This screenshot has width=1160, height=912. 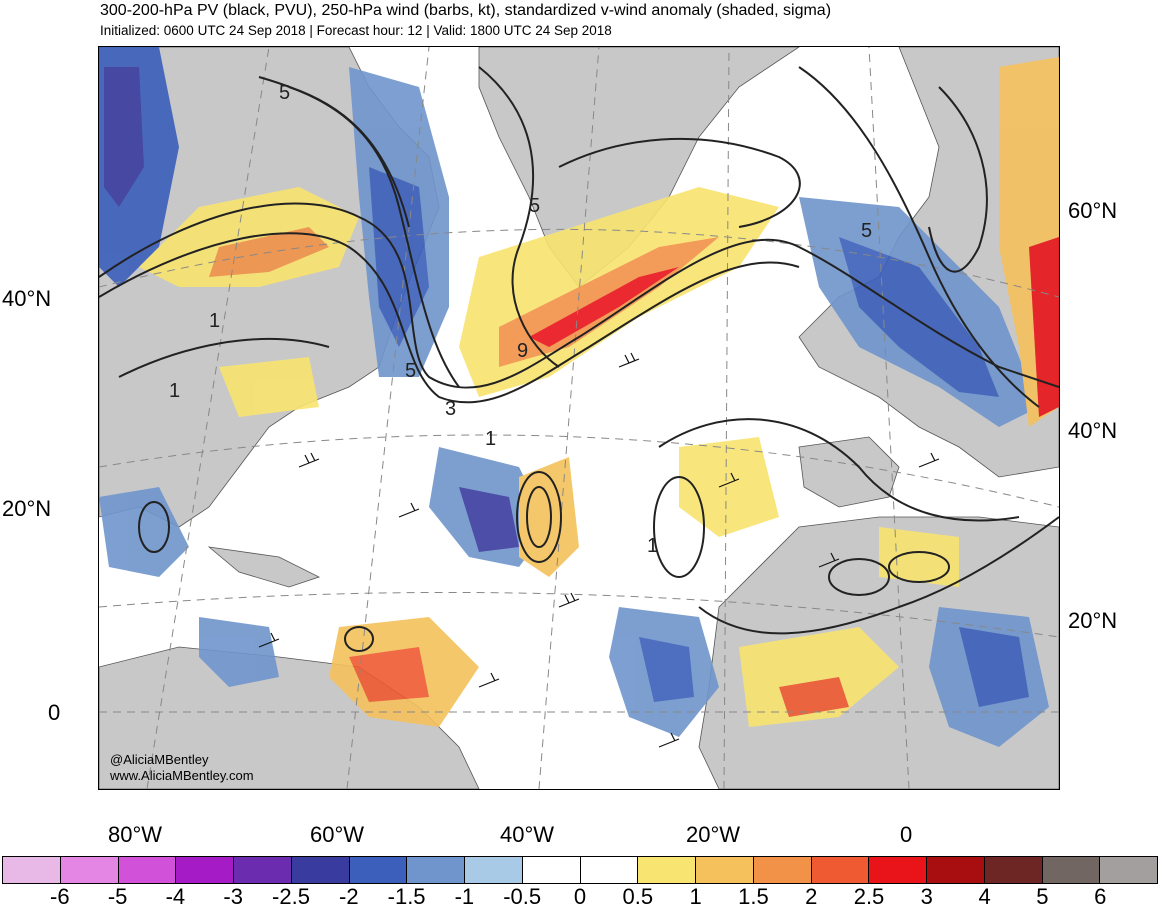 What do you see at coordinates (1100, 896) in the screenshot?
I see `colorbar-tick-label: 6` at bounding box center [1100, 896].